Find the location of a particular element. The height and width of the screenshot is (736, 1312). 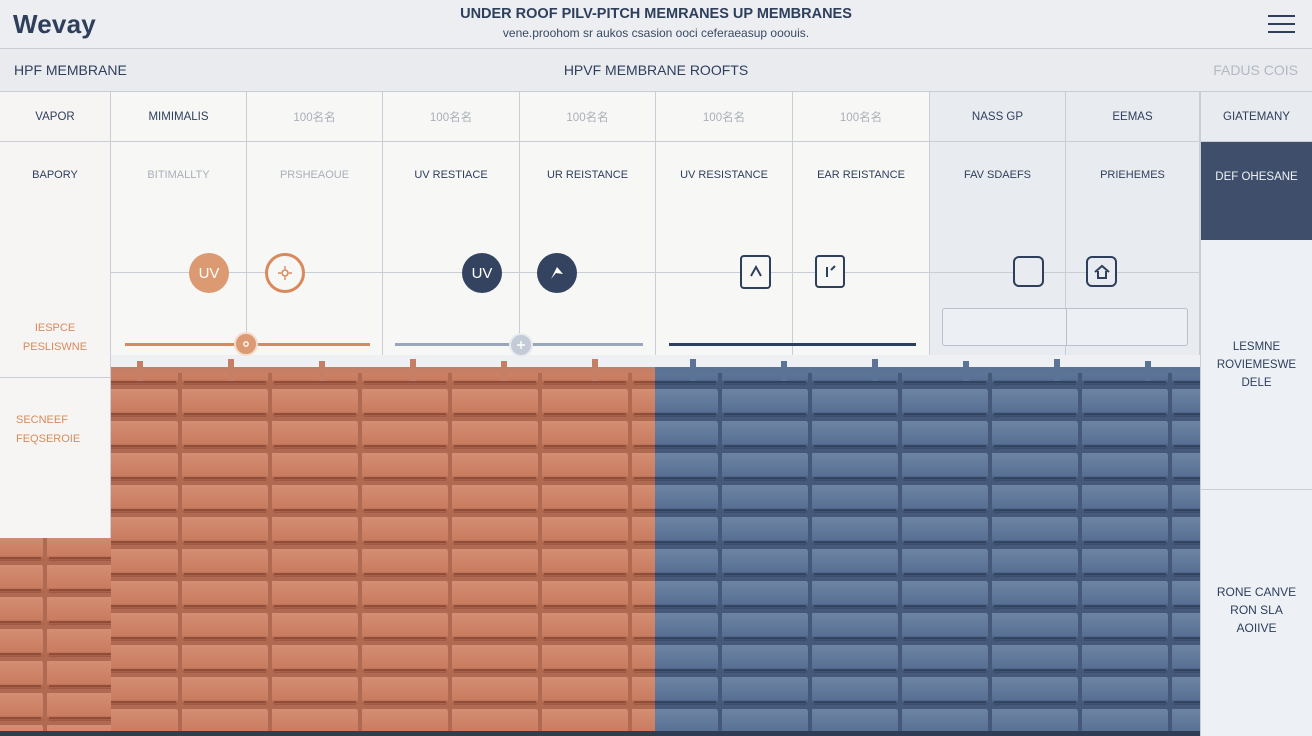

column-attribute: PRIEHEMES is located at coordinates (1132, 175).